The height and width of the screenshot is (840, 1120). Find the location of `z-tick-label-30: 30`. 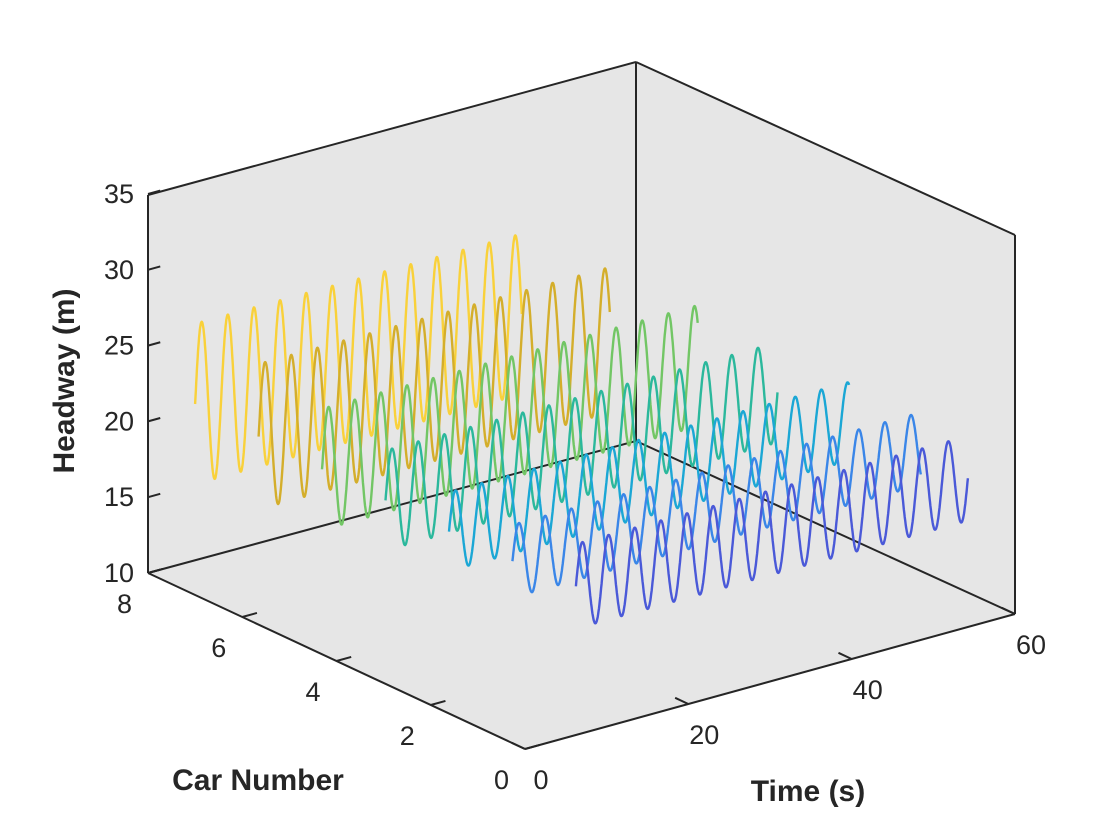

z-tick-label-30: 30 is located at coordinates (119, 270).